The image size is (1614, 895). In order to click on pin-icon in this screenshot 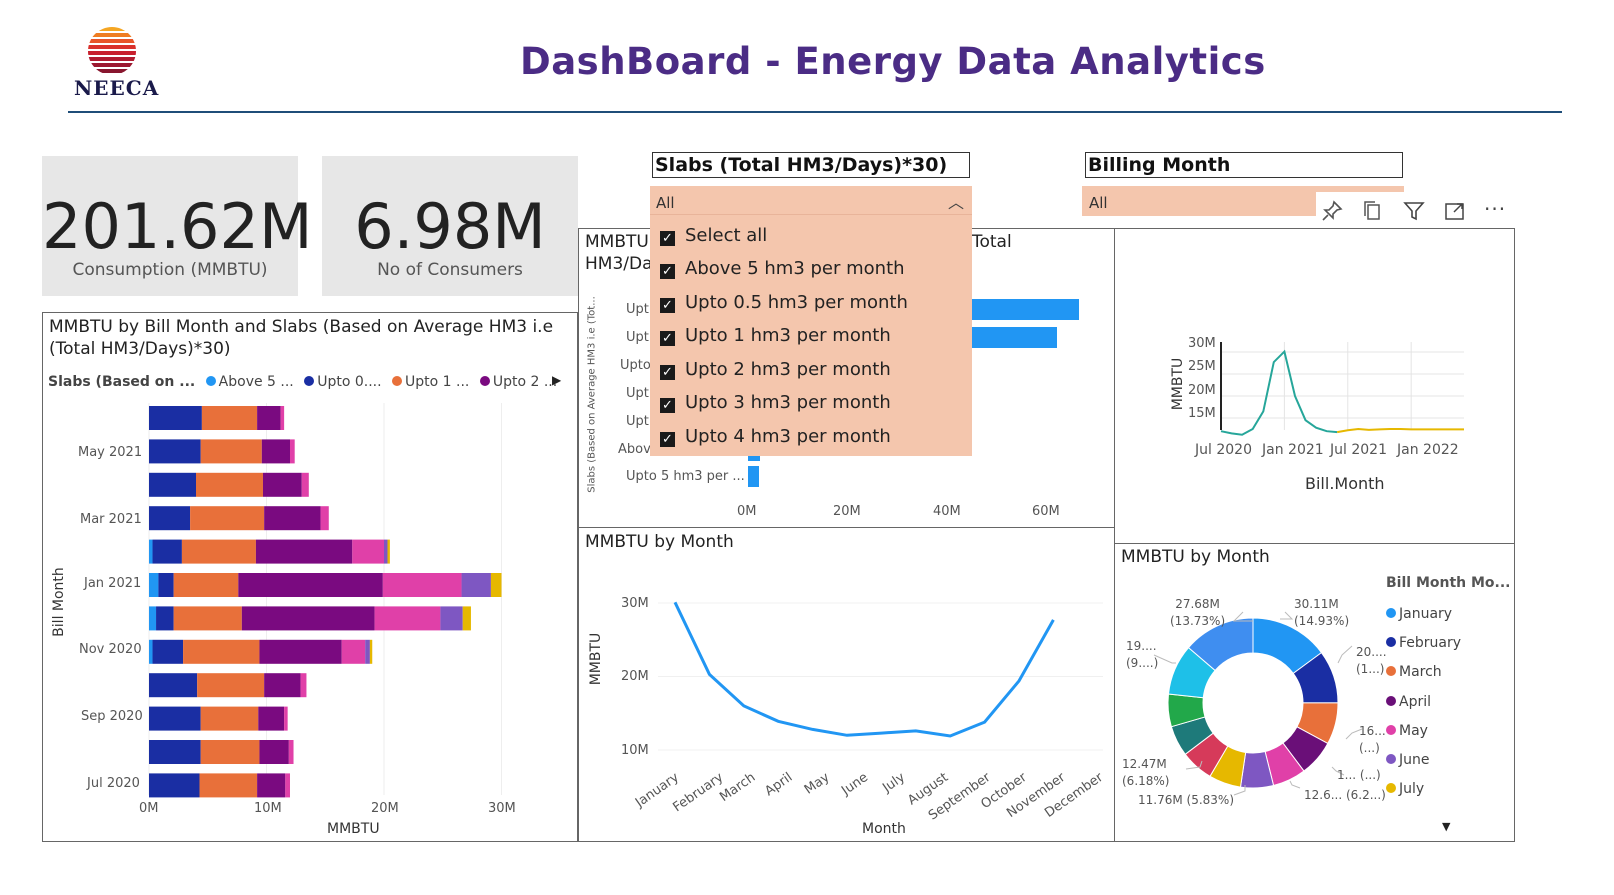, I will do `click(1332, 211)`.